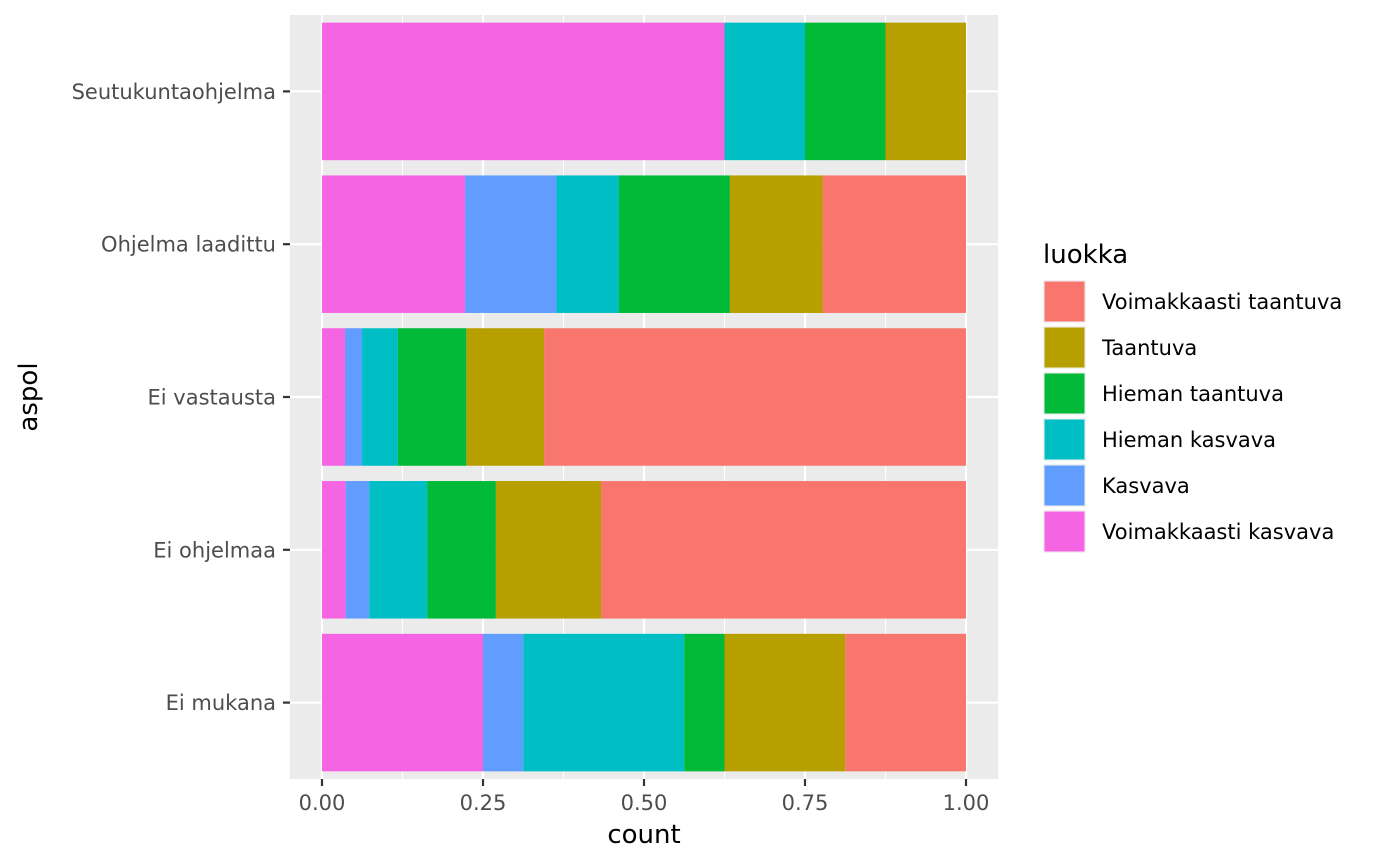  What do you see at coordinates (805, 803) in the screenshot?
I see `x-tick-label: 0.75` at bounding box center [805, 803].